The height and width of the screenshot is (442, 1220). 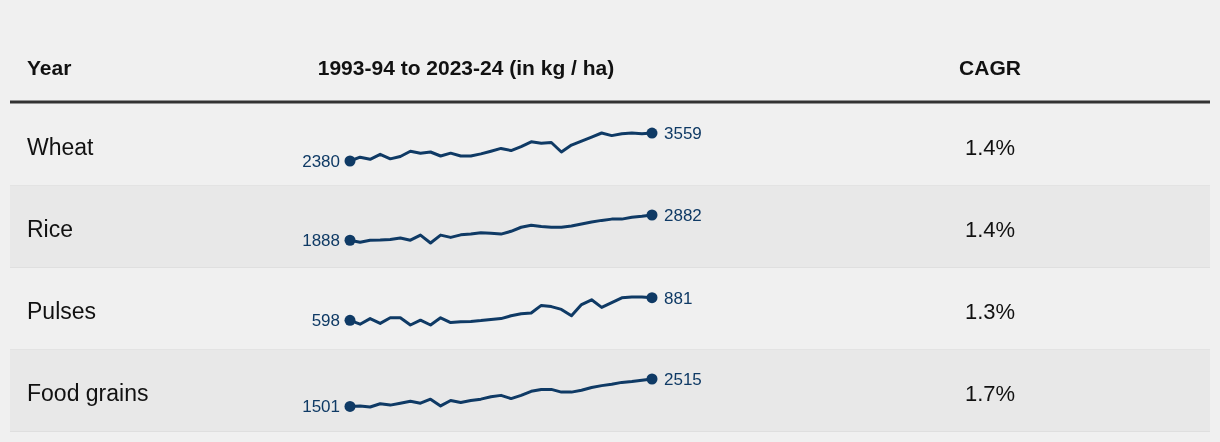 What do you see at coordinates (88, 393) in the screenshot?
I see `y-axis-title: Food grains` at bounding box center [88, 393].